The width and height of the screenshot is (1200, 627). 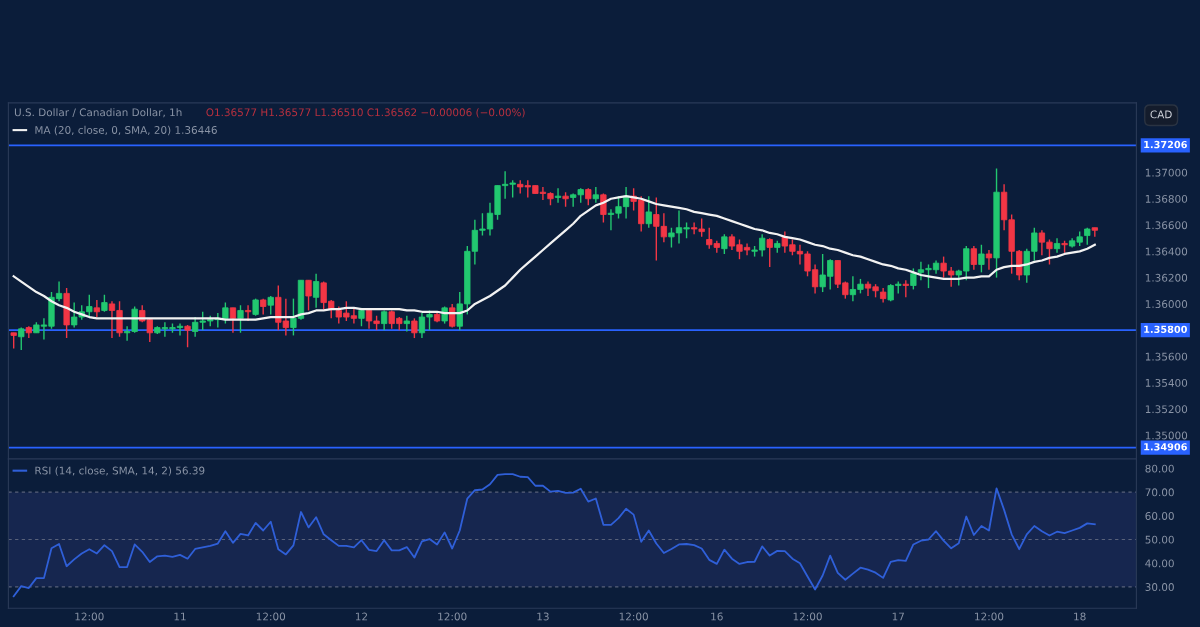 What do you see at coordinates (1166, 251) in the screenshot?
I see `y-tick-label: 1.36400` at bounding box center [1166, 251].